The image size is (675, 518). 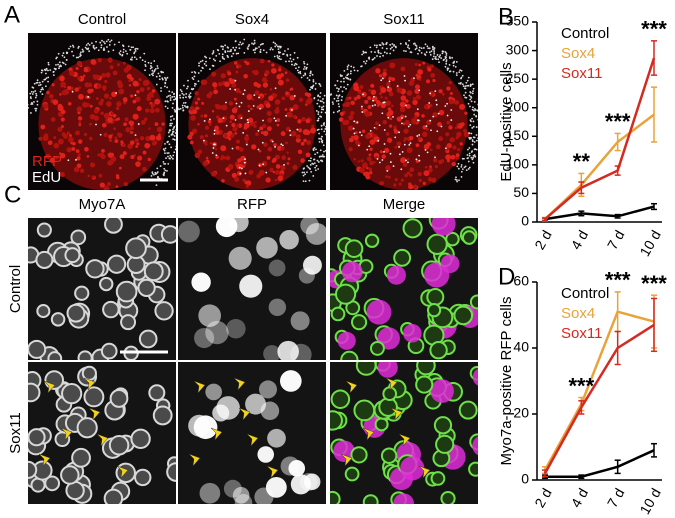 I want to click on panel-letter: A, so click(x=12, y=14).